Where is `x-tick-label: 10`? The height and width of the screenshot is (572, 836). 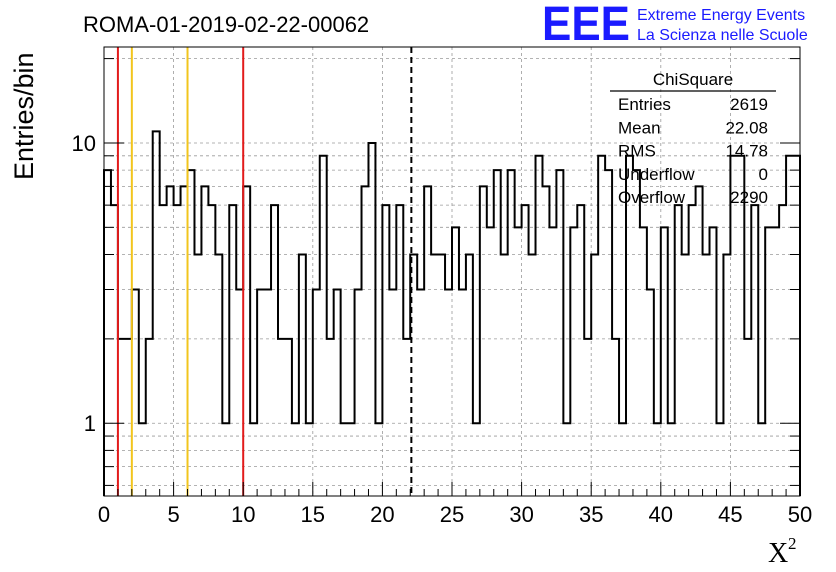 x-tick-label: 10 is located at coordinates (243, 514).